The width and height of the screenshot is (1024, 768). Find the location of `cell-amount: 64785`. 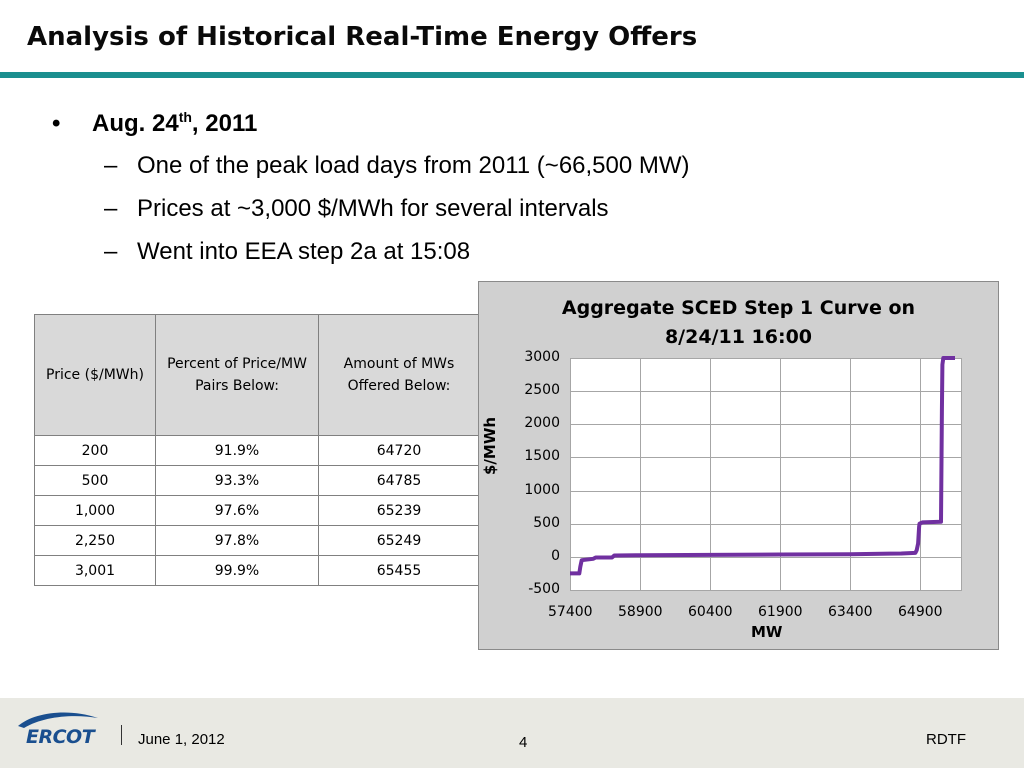

cell-amount: 64785 is located at coordinates (399, 480).